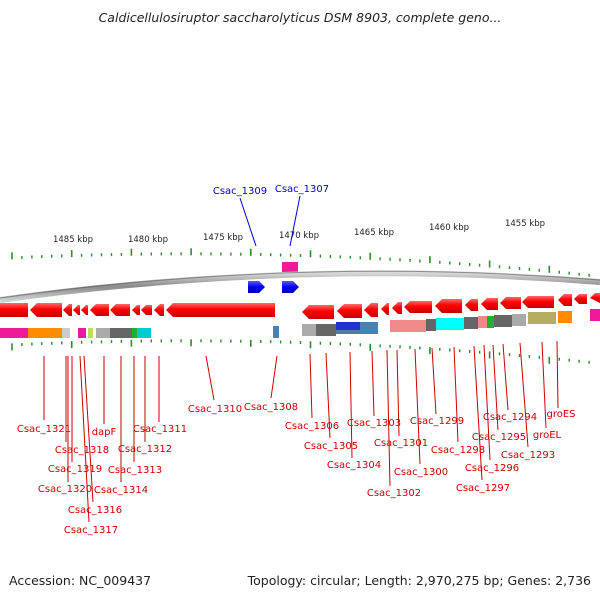  I want to click on gene-arrow-csac1307, so click(290, 287).